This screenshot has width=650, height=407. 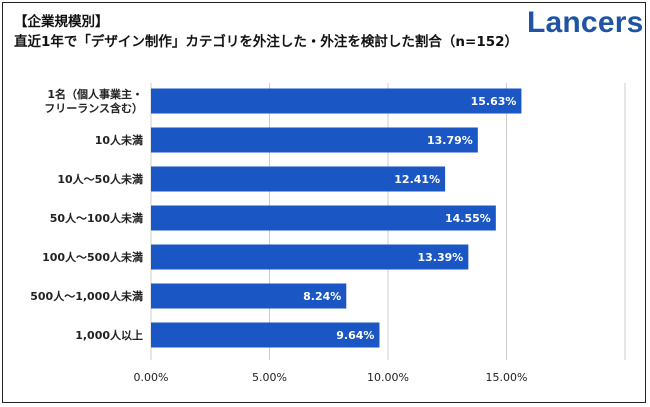 What do you see at coordinates (109, 335) in the screenshot?
I see `category-label: 1,000人以上` at bounding box center [109, 335].